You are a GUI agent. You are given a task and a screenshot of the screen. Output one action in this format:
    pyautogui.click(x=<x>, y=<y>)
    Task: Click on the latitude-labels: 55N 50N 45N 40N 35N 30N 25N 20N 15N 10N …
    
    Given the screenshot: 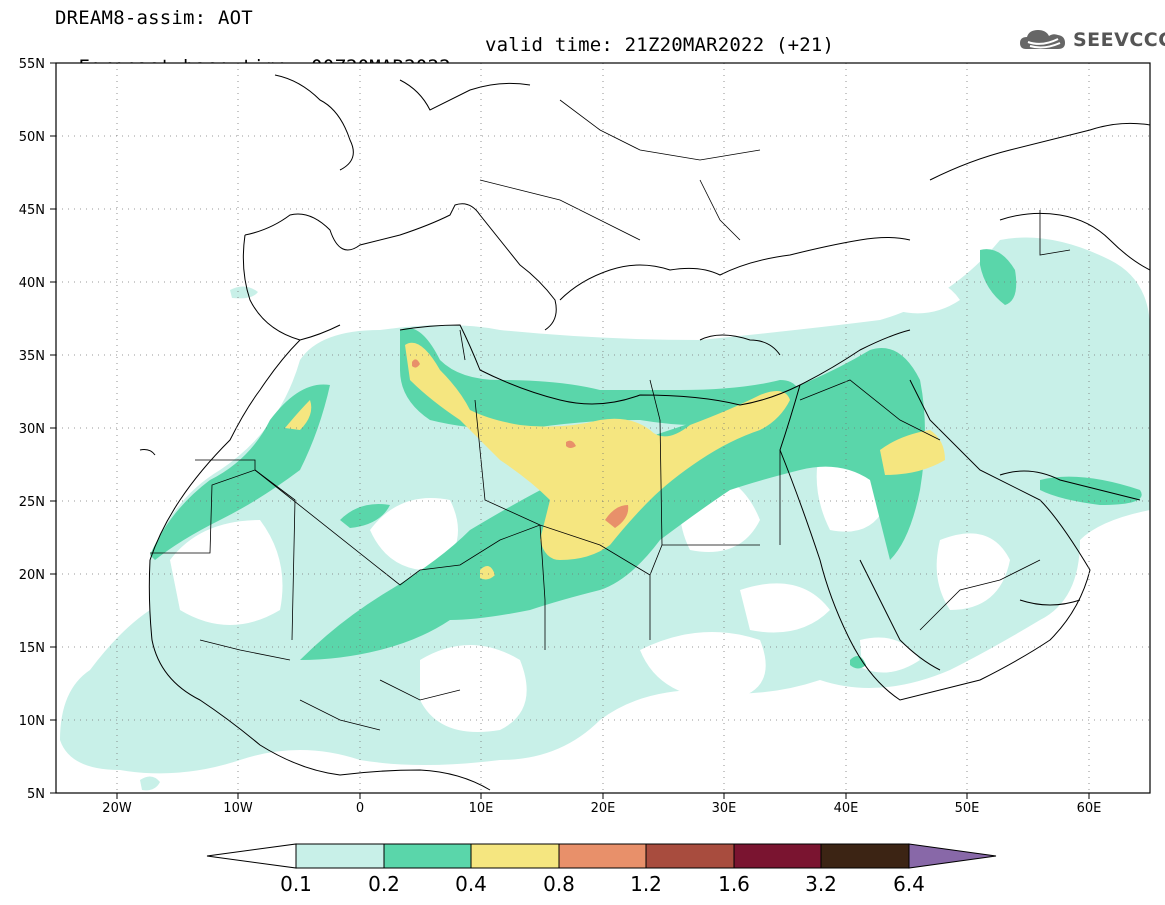 What is the action you would take?
    pyautogui.click(x=32, y=429)
    